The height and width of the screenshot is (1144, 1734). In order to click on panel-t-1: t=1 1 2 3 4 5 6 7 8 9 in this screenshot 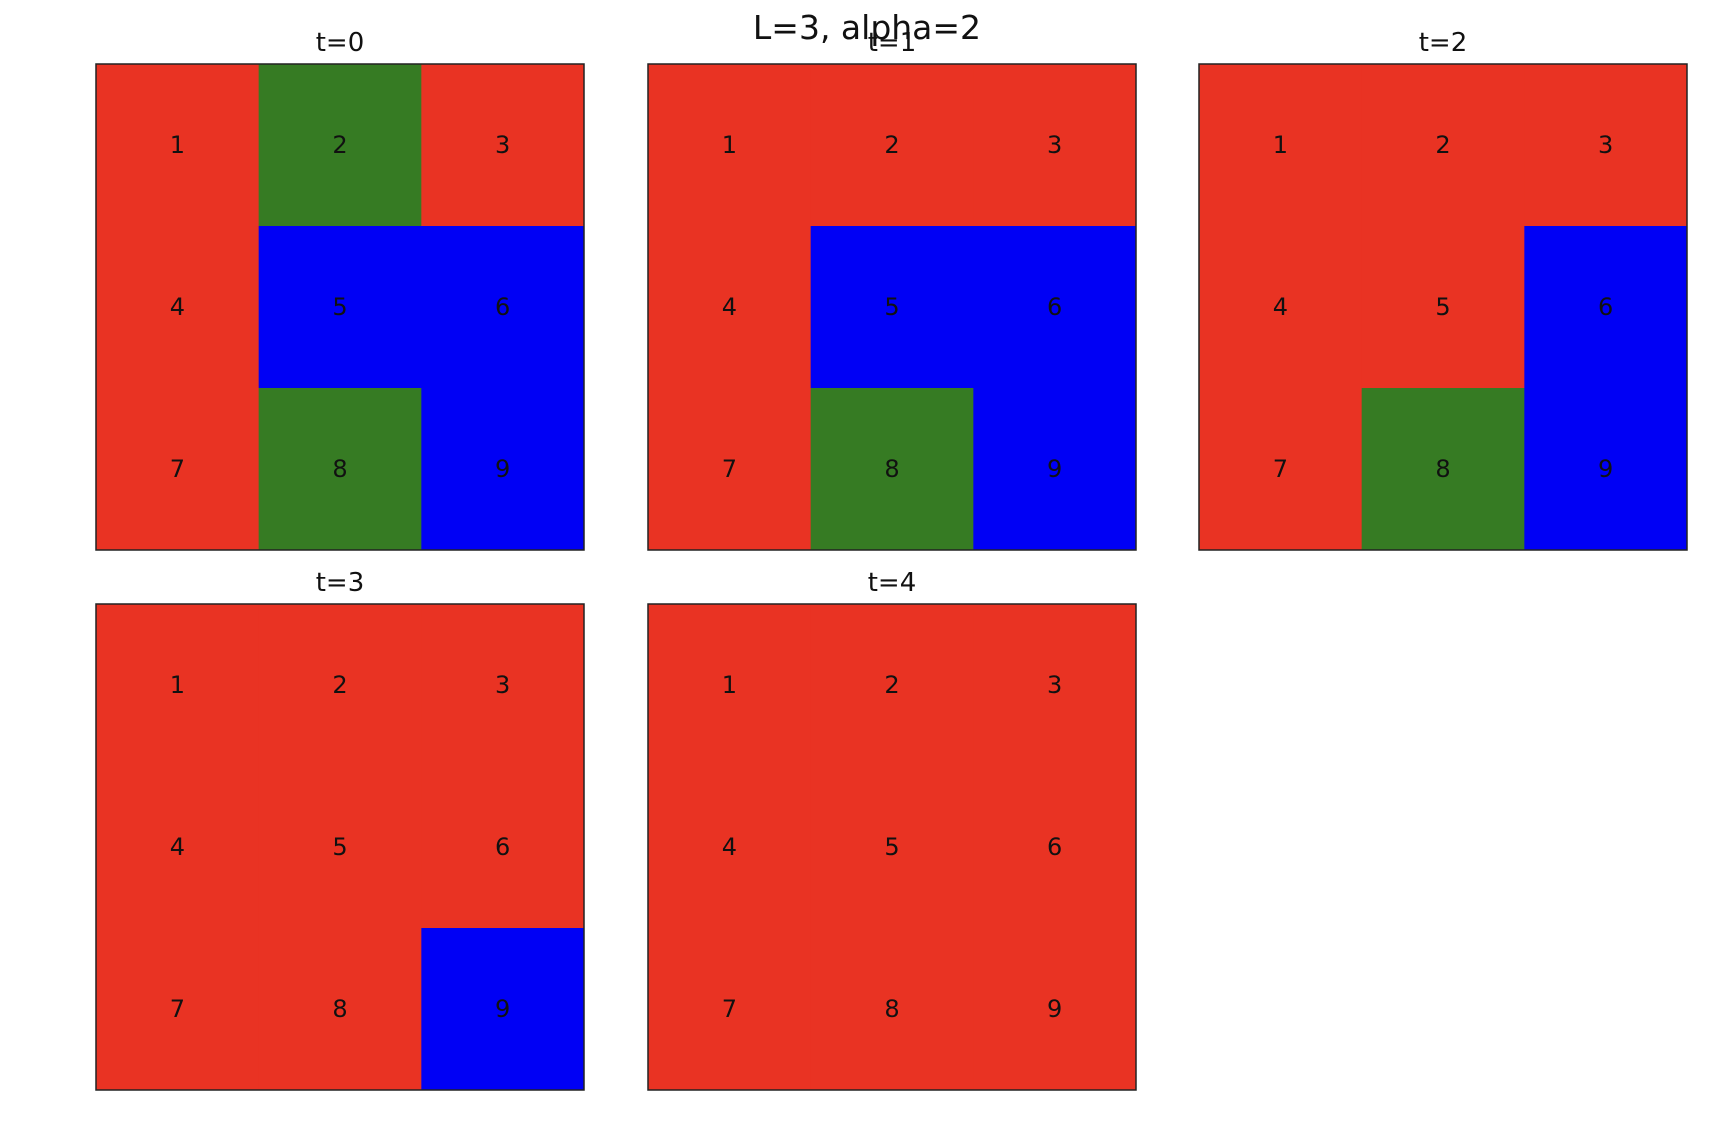, I will do `click(892, 289)`.